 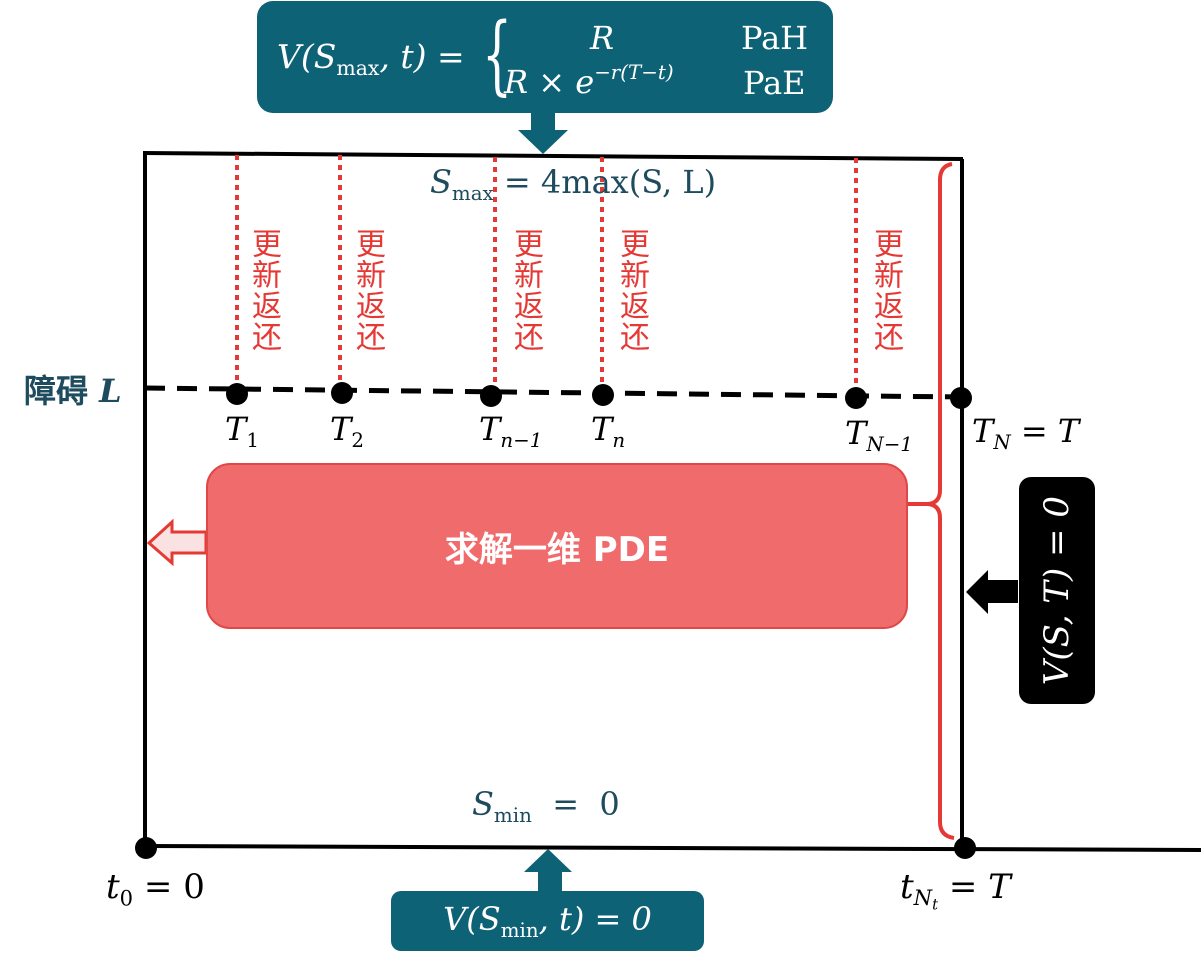 I want to click on t-end-subsub: t, so click(x=935, y=905).